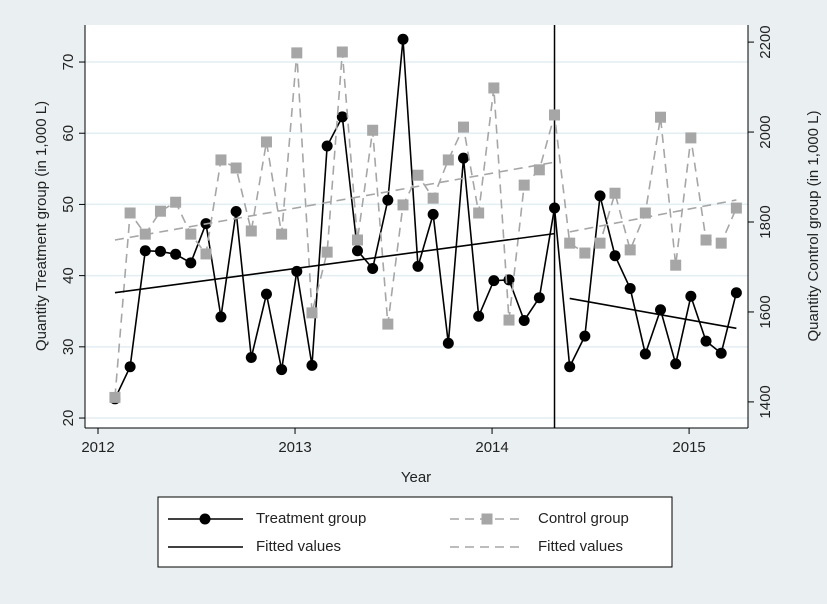 Image resolution: width=827 pixels, height=604 pixels. What do you see at coordinates (68, 133) in the screenshot?
I see `y-tick-label: 60` at bounding box center [68, 133].